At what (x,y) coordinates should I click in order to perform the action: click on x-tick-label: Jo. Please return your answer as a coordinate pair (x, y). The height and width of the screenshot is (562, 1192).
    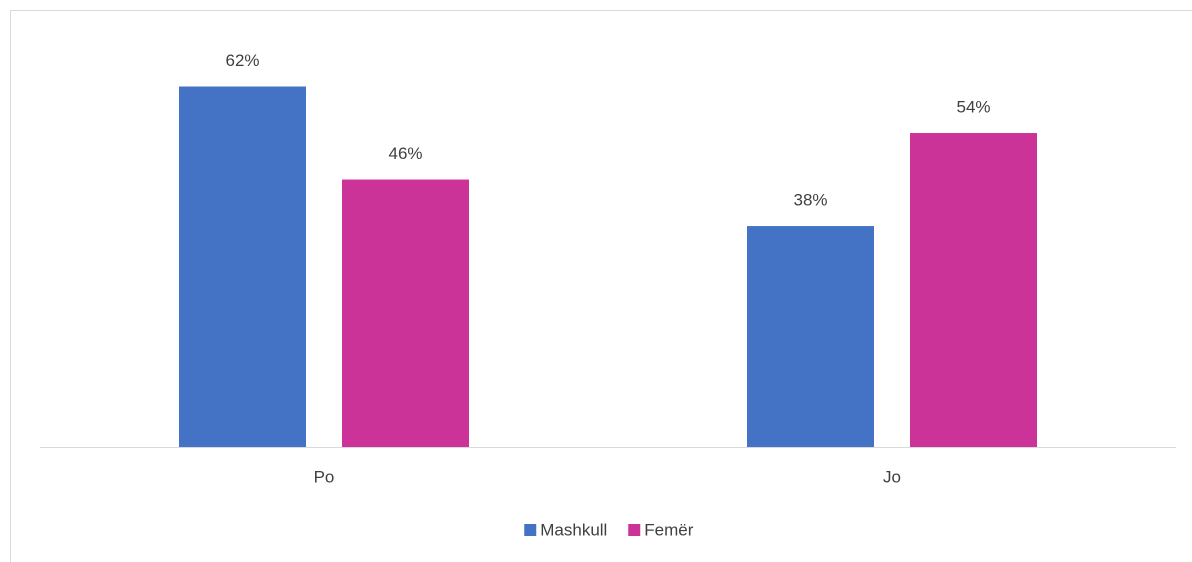
    Looking at the image, I should click on (892, 476).